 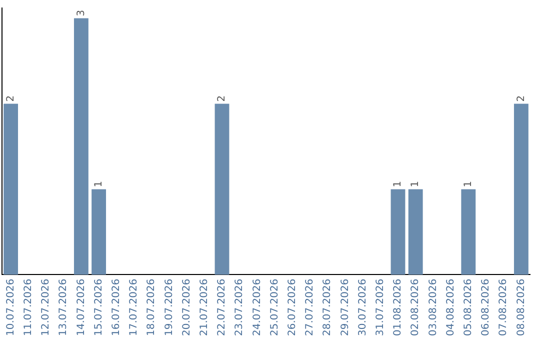 What do you see at coordinates (468, 307) in the screenshot?
I see `x-tick-label: 05.08.2026` at bounding box center [468, 307].